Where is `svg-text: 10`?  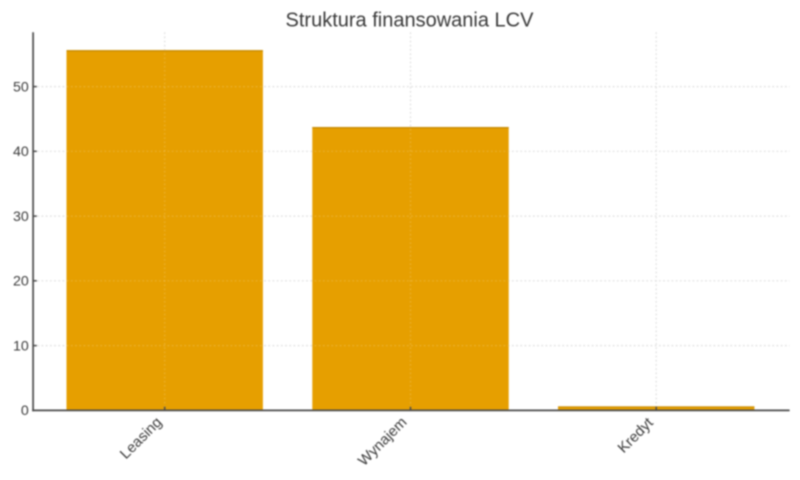
svg-text: 10 is located at coordinates (21, 346).